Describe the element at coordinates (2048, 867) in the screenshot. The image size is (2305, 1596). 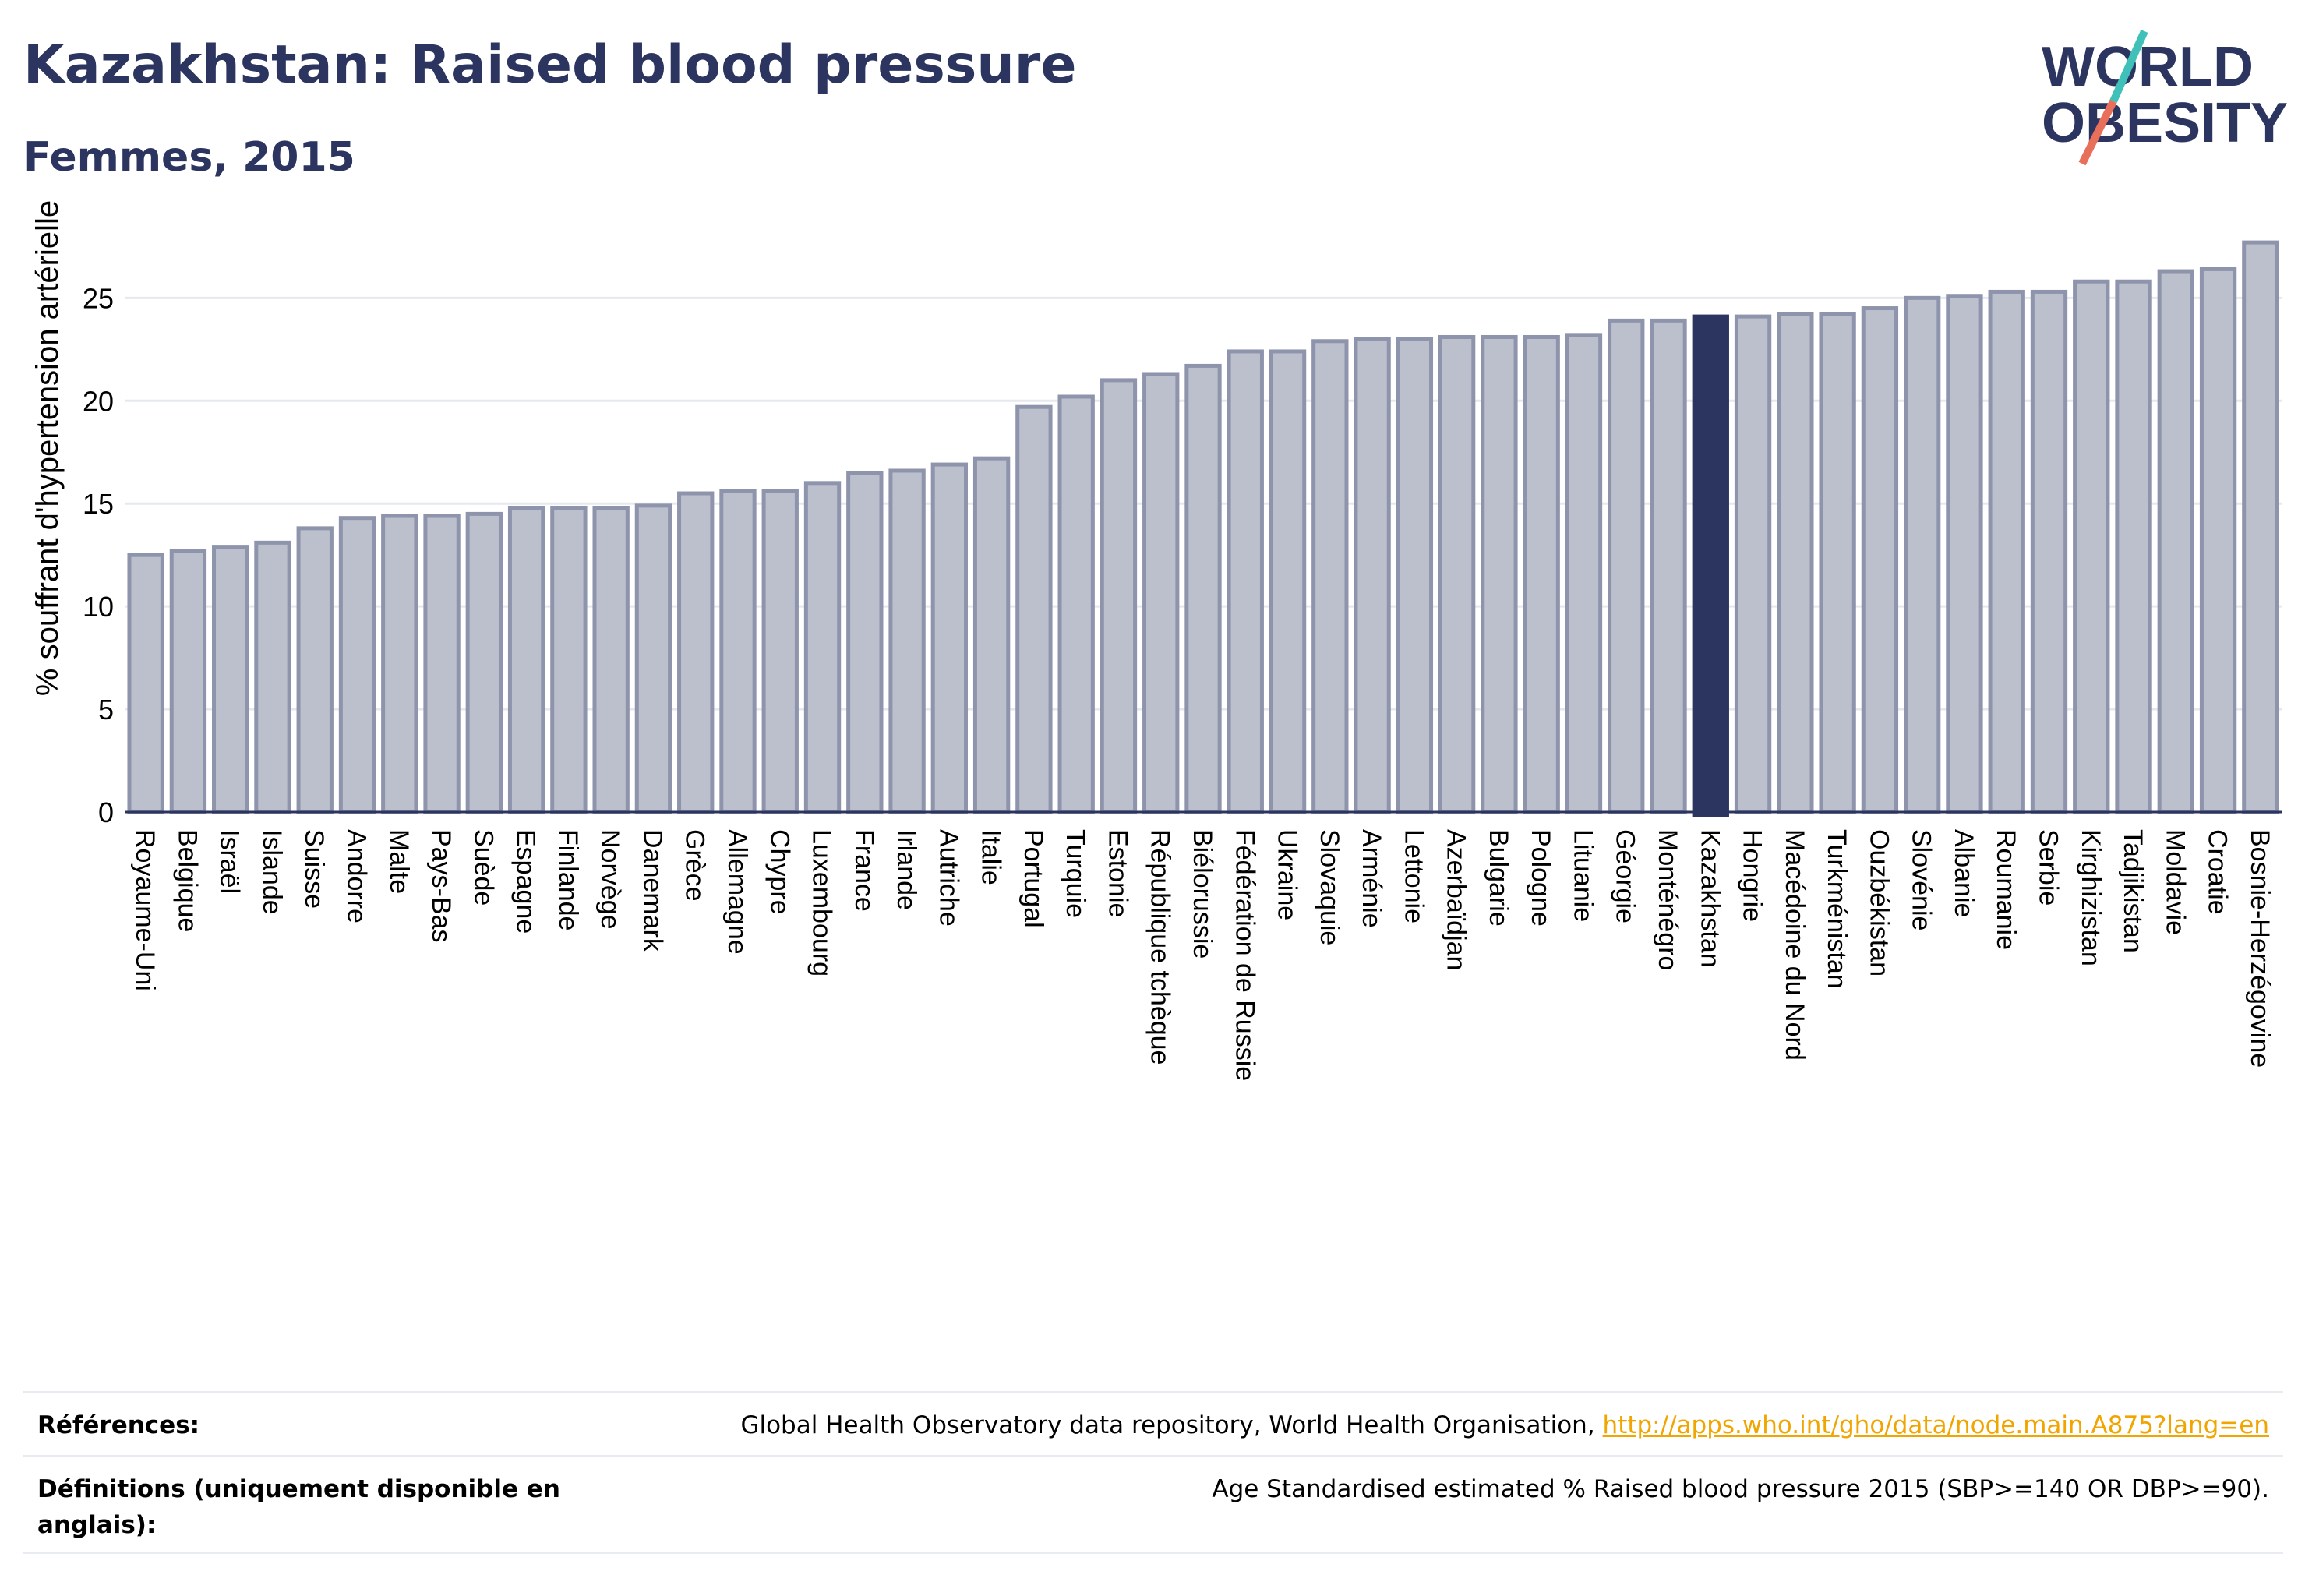
I see `x-tick-label: Serbie` at that location.